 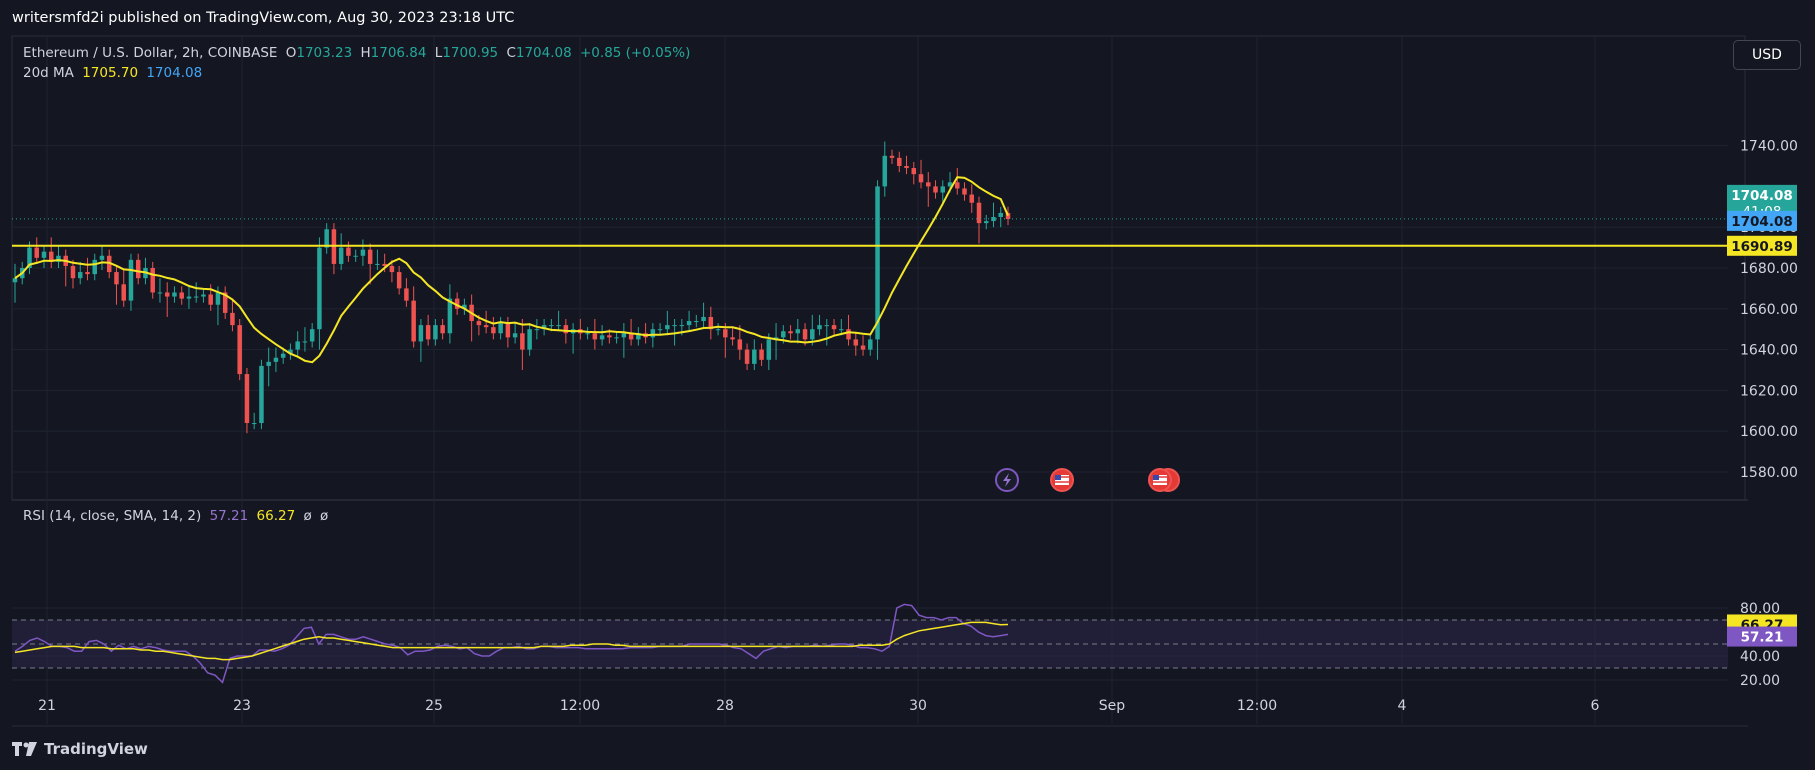 What do you see at coordinates (1762, 636) in the screenshot?
I see `rsi-price-label-bg` at bounding box center [1762, 636].